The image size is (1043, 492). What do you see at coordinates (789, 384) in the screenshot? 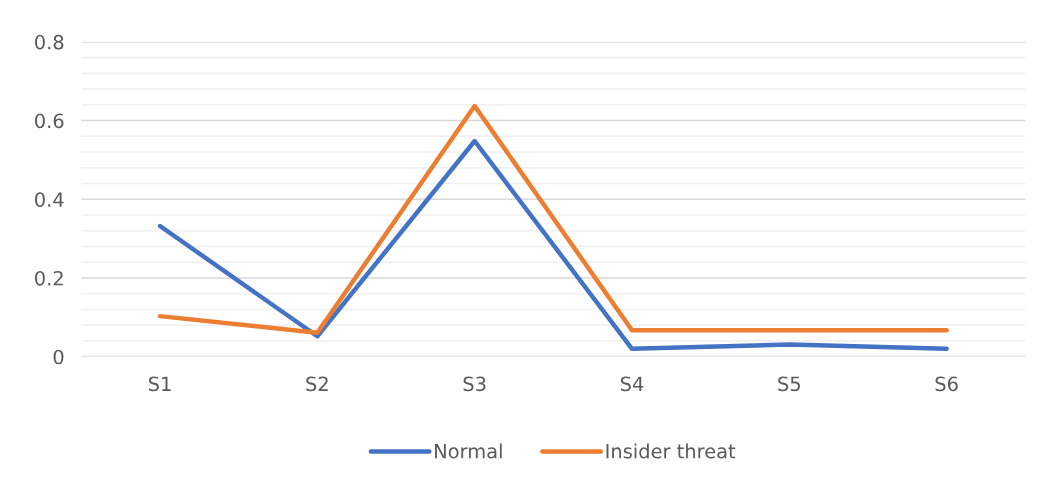
I see `x-tick-label: S5` at bounding box center [789, 384].